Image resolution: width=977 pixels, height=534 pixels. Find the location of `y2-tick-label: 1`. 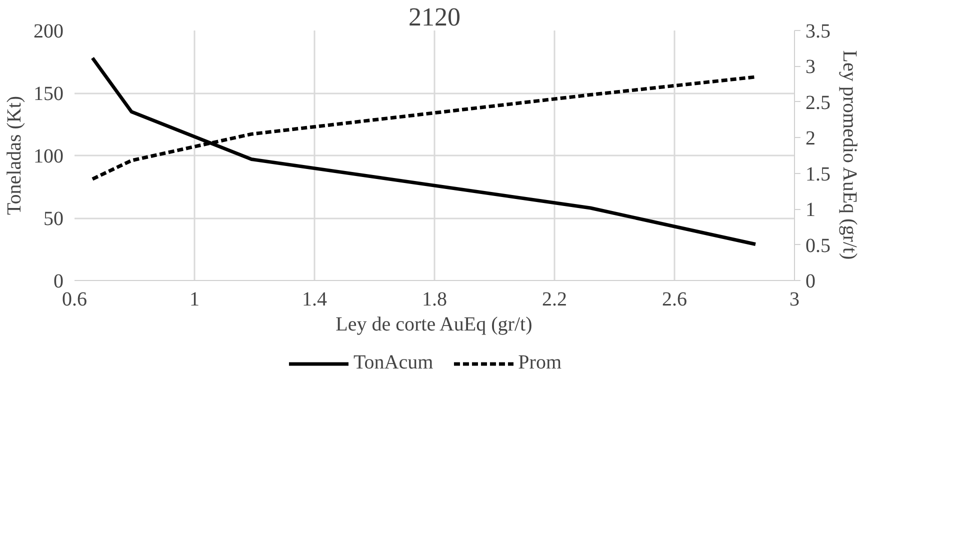

y2-tick-label: 1 is located at coordinates (811, 210).